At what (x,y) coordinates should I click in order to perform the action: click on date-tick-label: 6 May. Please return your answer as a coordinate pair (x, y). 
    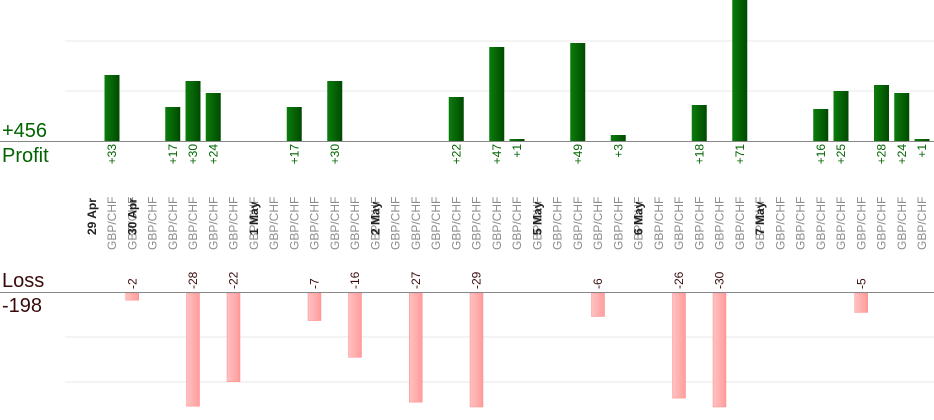
    Looking at the image, I should click on (639, 218).